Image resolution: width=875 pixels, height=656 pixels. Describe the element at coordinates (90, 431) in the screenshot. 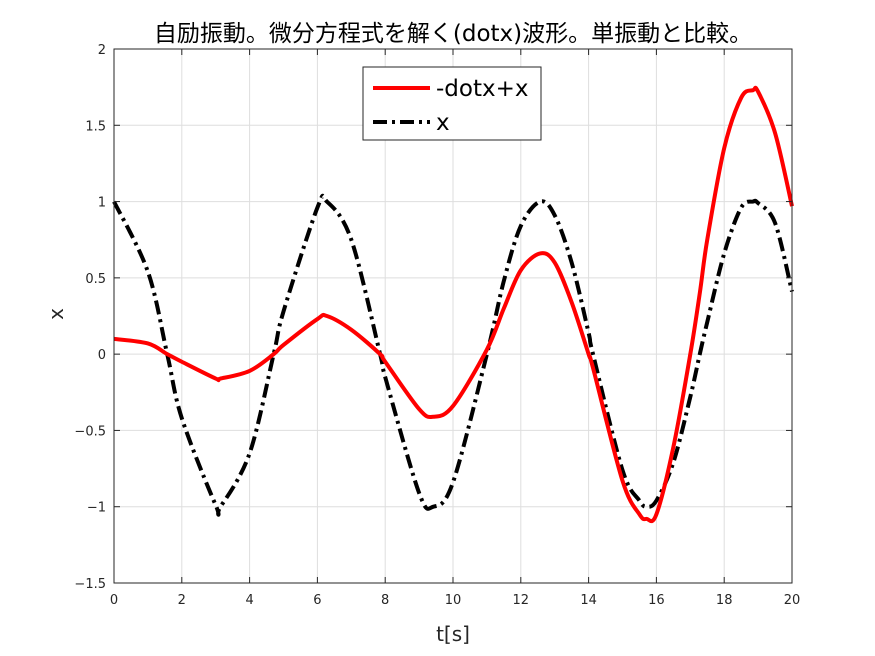

I see `y-tick-label: −0.5` at that location.